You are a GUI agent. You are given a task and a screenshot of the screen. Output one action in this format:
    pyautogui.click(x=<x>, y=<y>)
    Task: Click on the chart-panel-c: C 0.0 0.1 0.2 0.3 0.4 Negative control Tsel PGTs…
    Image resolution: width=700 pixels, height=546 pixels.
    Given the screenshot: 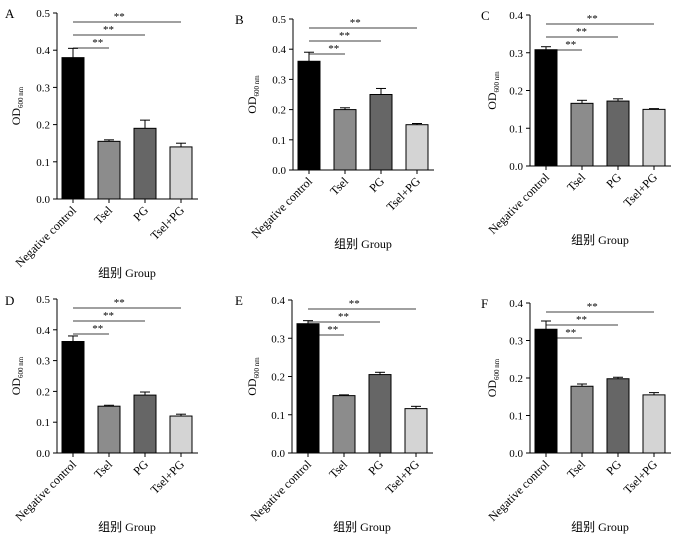 What is the action you would take?
    pyautogui.click(x=576, y=127)
    